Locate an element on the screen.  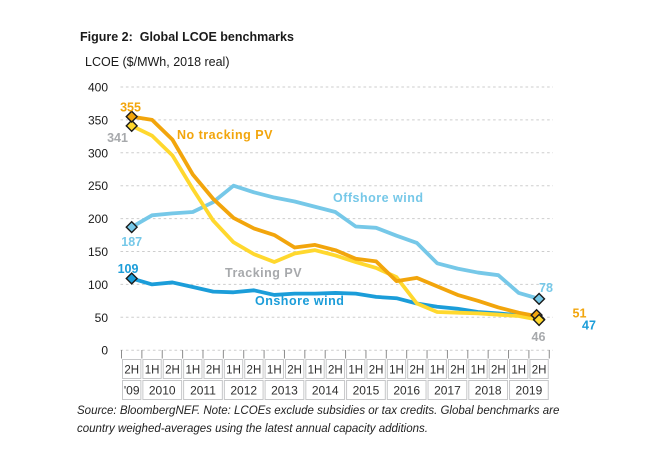
x-year-label-2016: 2016 is located at coordinates (406, 391).